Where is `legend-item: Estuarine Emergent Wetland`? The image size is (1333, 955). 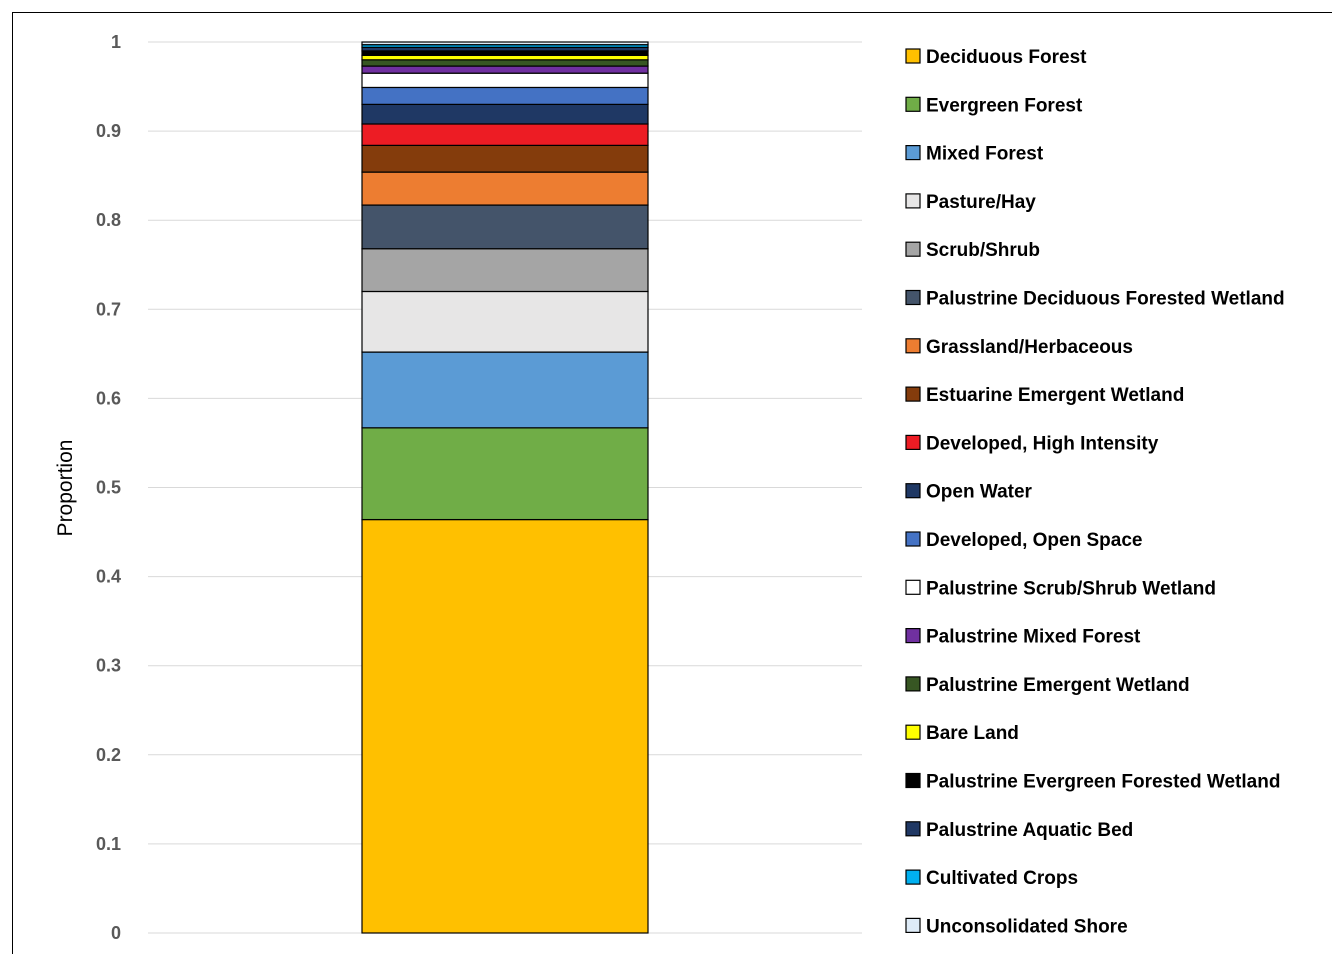 legend-item: Estuarine Emergent Wetland is located at coordinates (1044, 395).